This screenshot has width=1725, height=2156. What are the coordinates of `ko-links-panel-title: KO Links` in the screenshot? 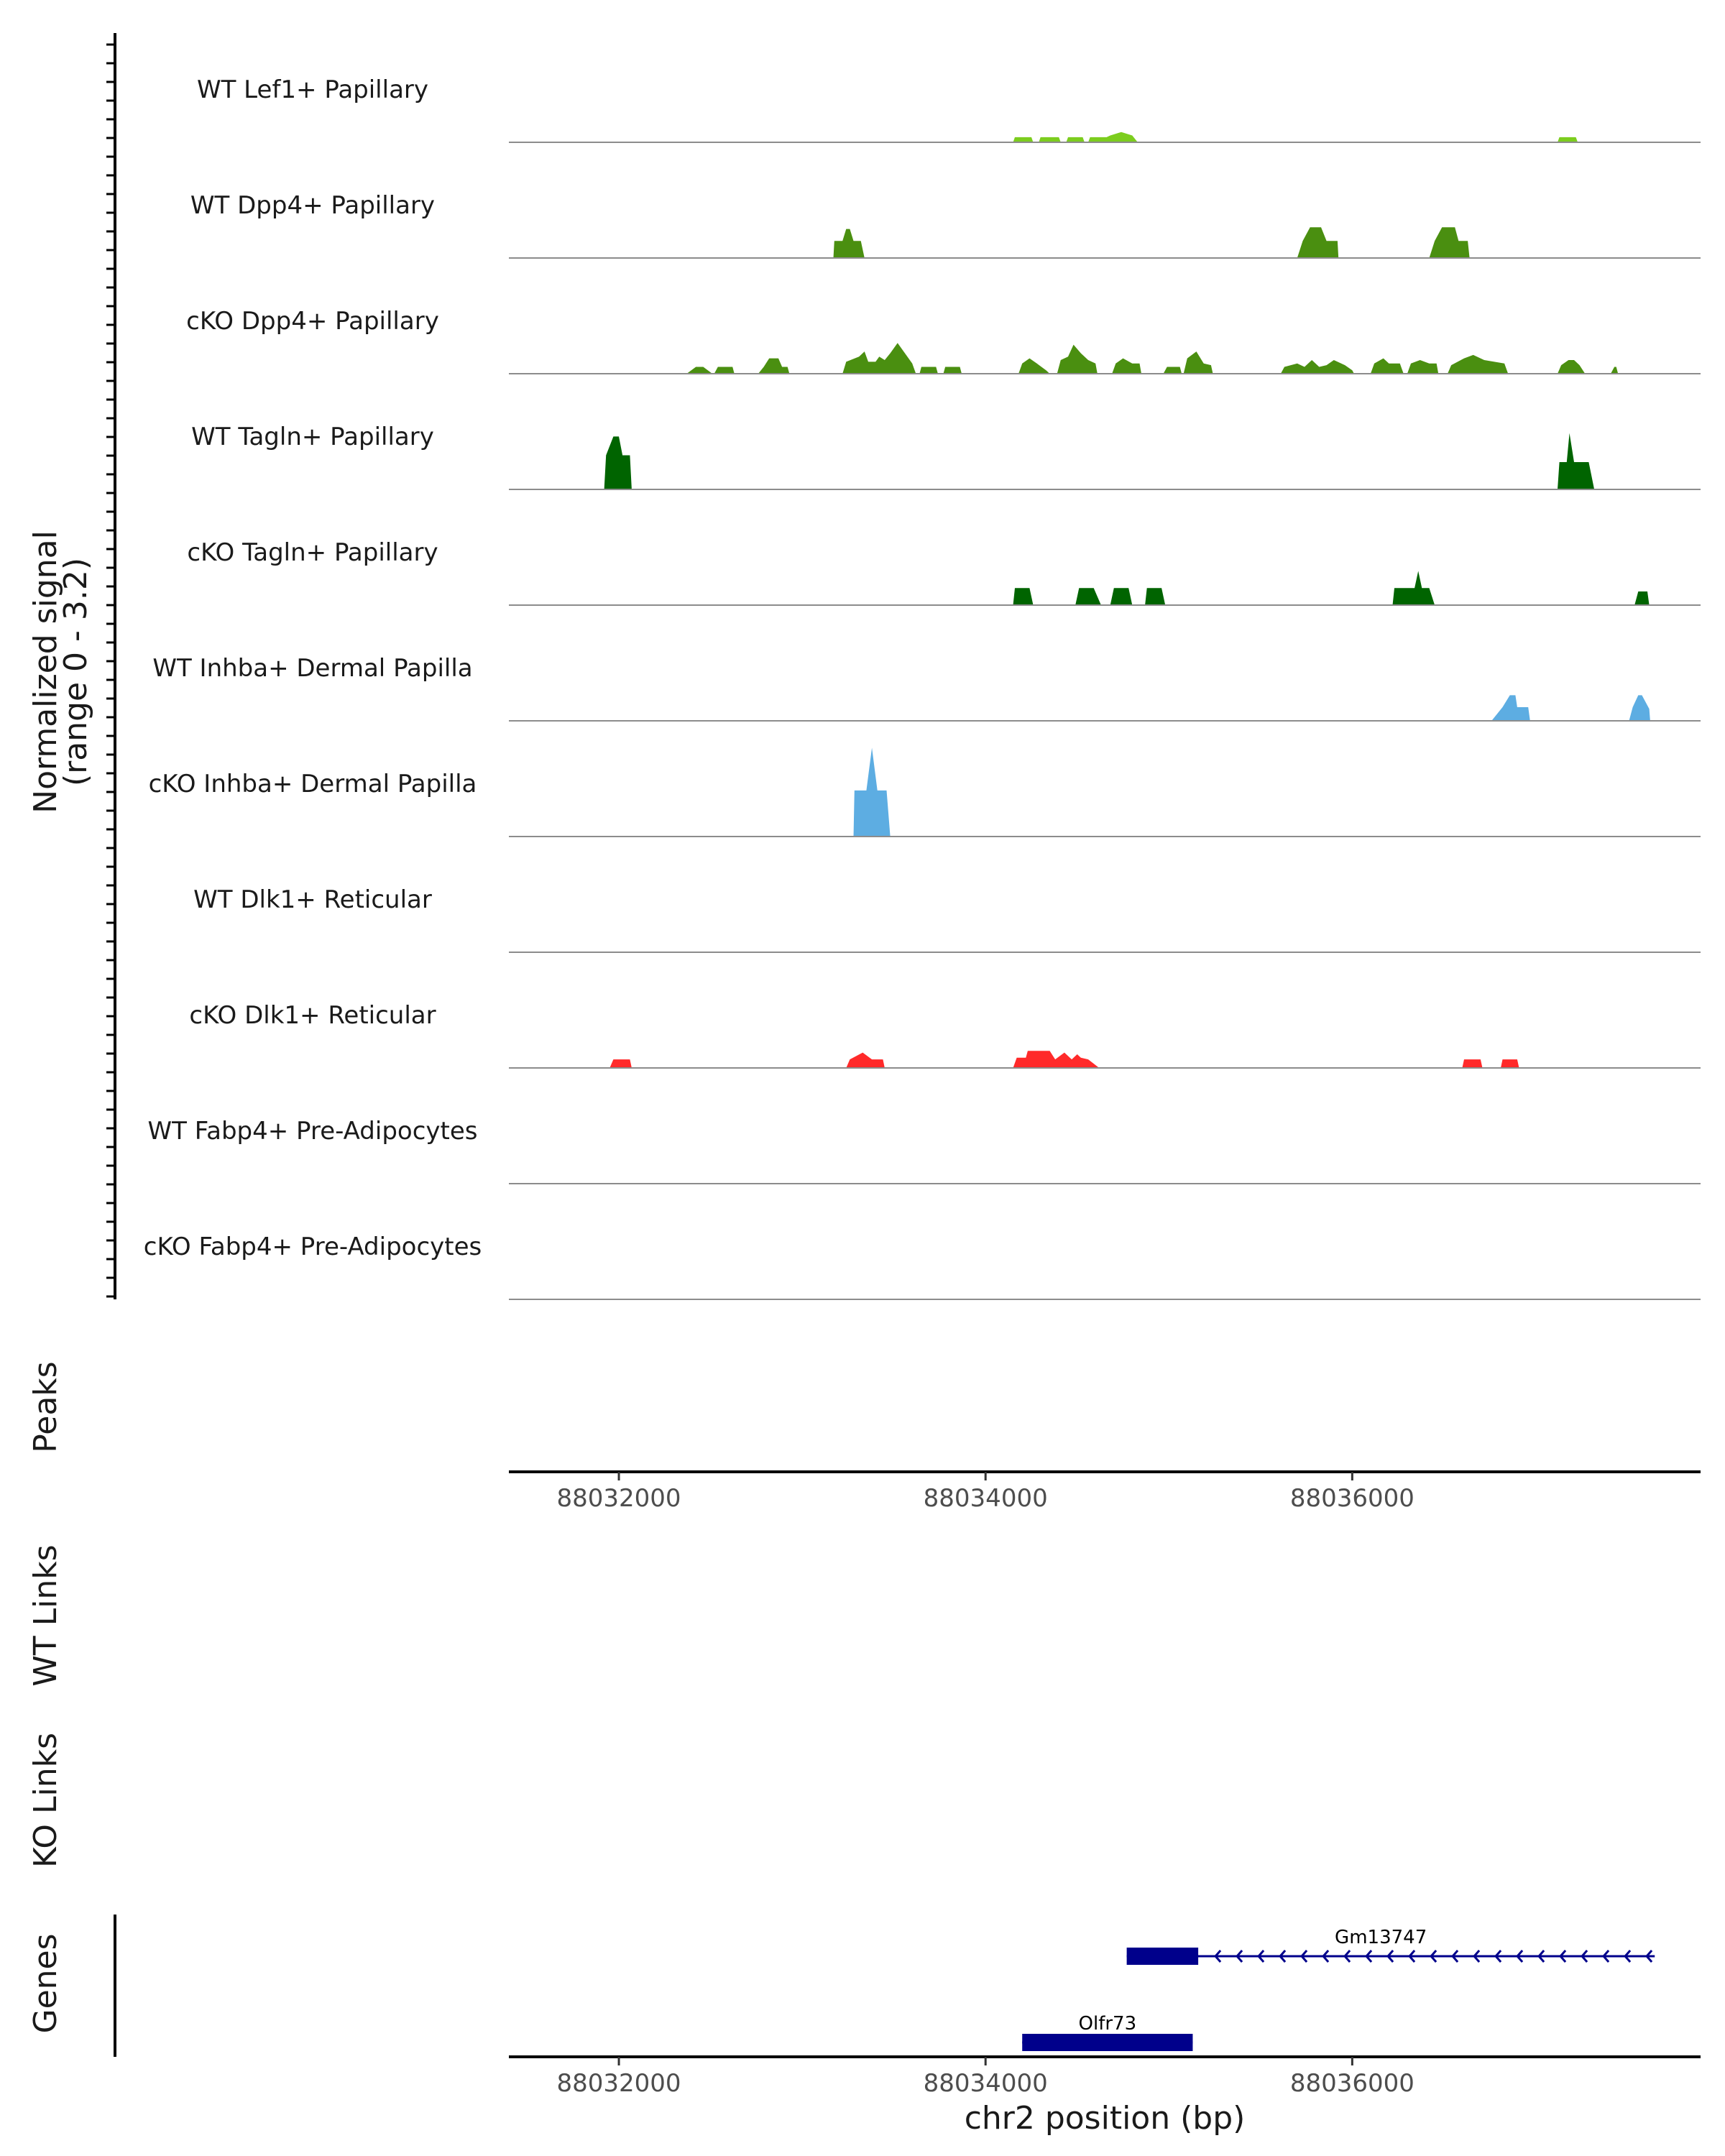 It's located at (45, 1800).